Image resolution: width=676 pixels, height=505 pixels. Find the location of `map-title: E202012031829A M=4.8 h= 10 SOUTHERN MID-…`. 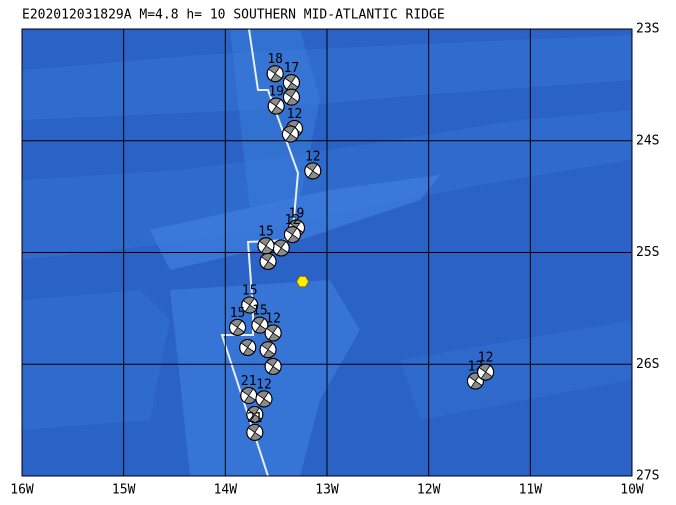

map-title: E202012031829A M=4.8 h= 10 SOUTHERN MID-… is located at coordinates (233, 15).